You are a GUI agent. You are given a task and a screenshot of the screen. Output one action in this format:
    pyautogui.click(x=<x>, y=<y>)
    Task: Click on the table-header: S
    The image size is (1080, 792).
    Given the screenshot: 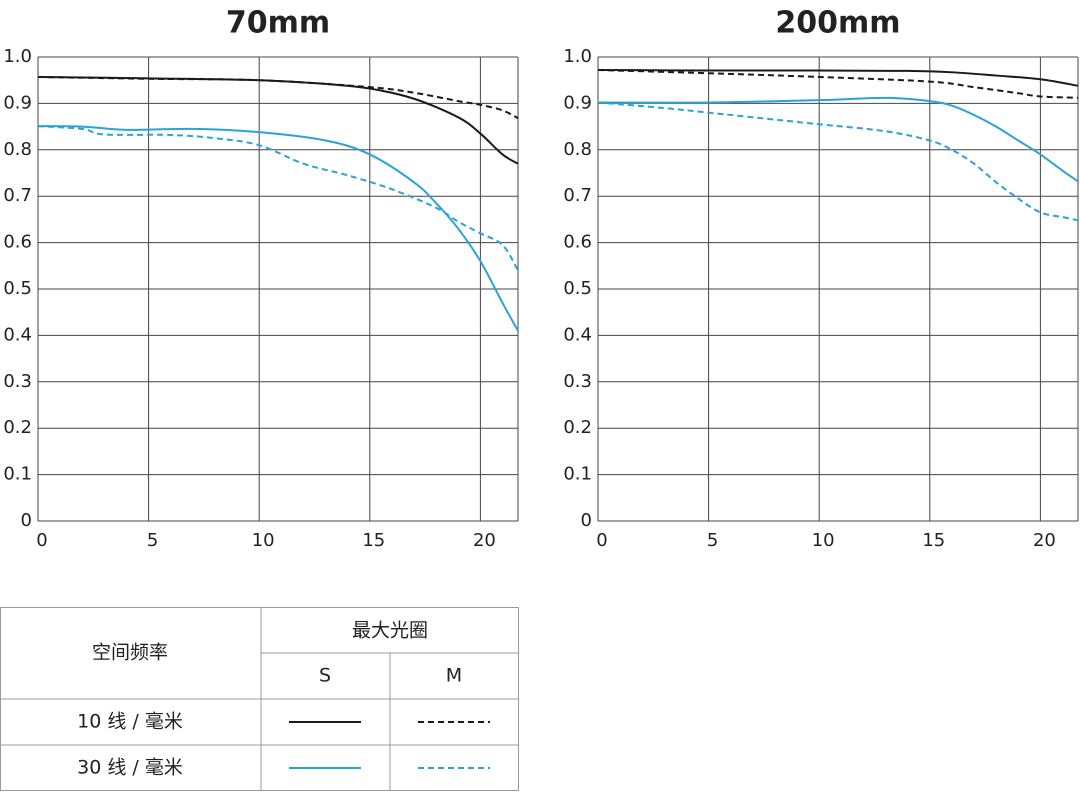 What is the action you would take?
    pyautogui.click(x=325, y=676)
    